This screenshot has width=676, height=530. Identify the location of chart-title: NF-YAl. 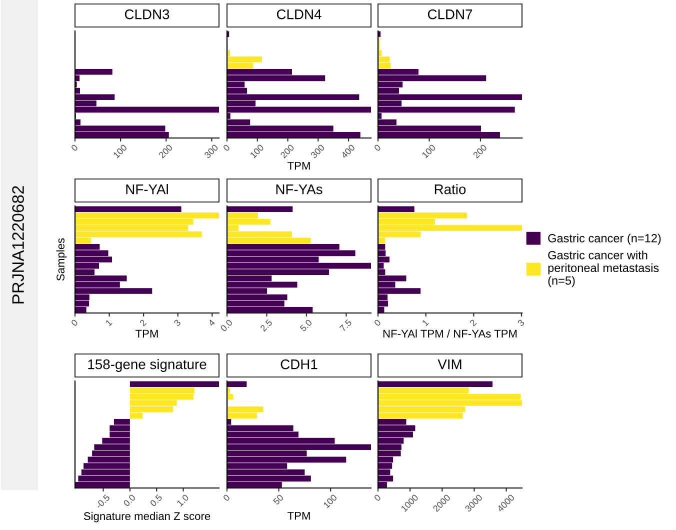
(147, 189).